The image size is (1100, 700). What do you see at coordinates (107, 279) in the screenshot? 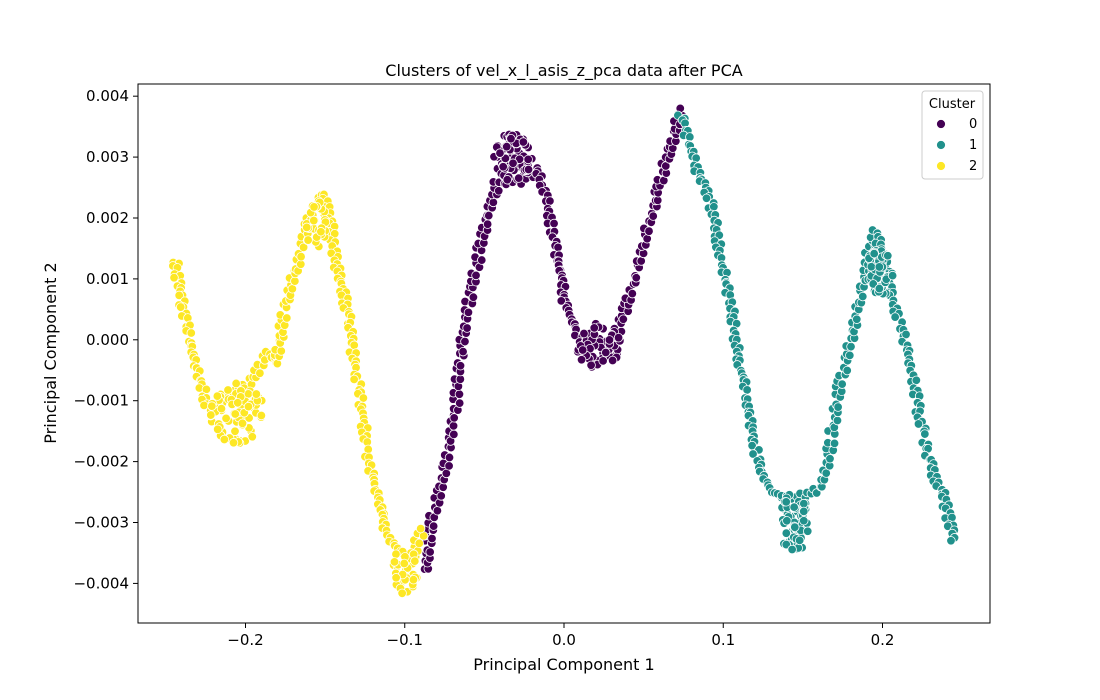
I see `y-tick-label: 0.001` at bounding box center [107, 279].